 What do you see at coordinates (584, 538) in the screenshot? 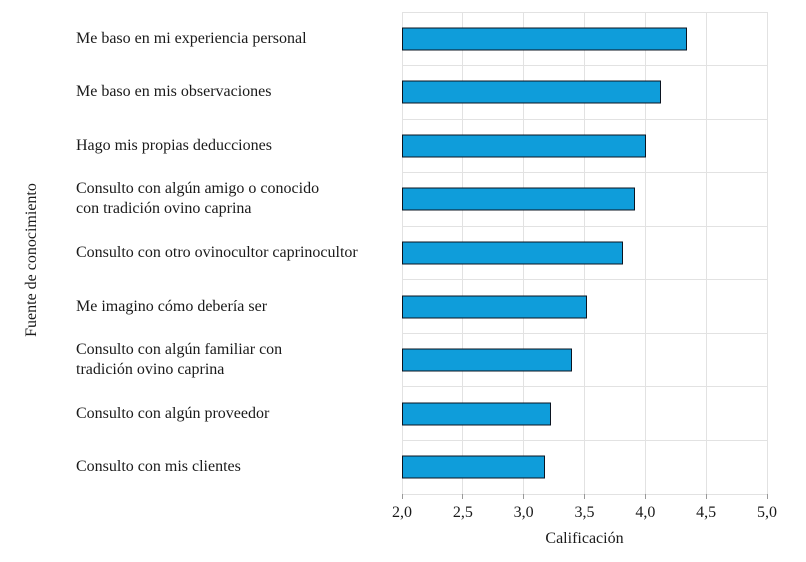
I see `x-axis-title: Calificación` at bounding box center [584, 538].